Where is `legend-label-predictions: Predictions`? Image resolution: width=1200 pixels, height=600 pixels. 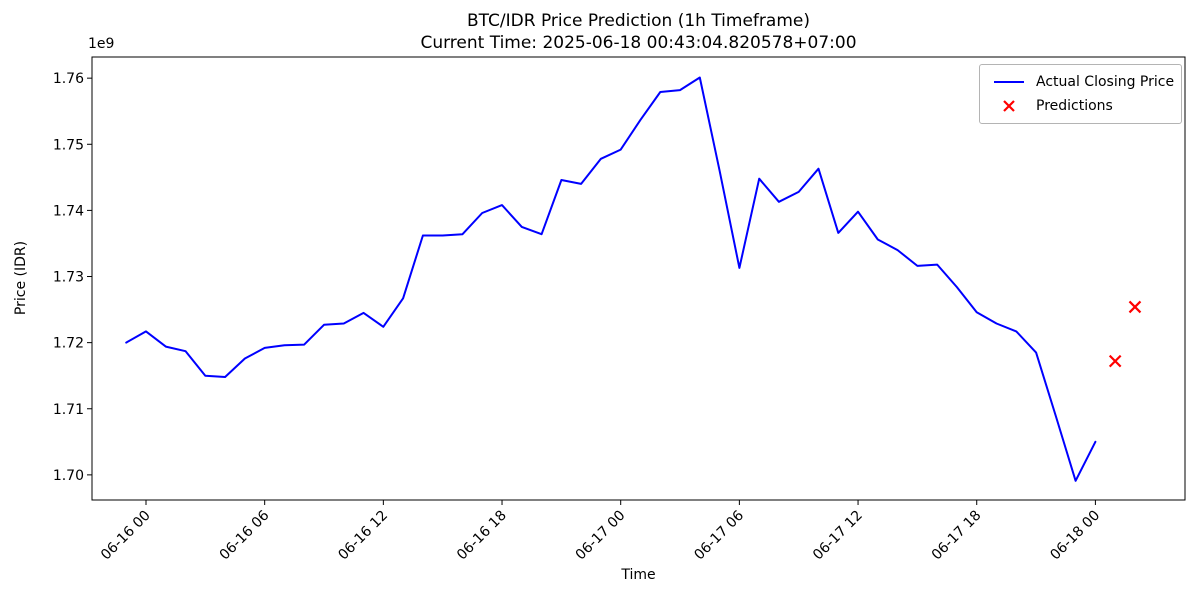 legend-label-predictions: Predictions is located at coordinates (1074, 106).